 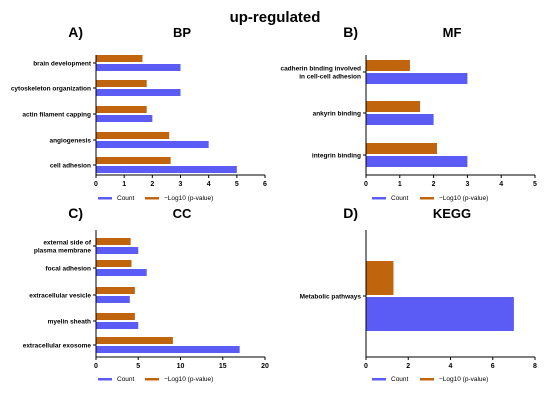 What do you see at coordinates (51, 89) in the screenshot?
I see `category-label: cytoskeleton organization` at bounding box center [51, 89].